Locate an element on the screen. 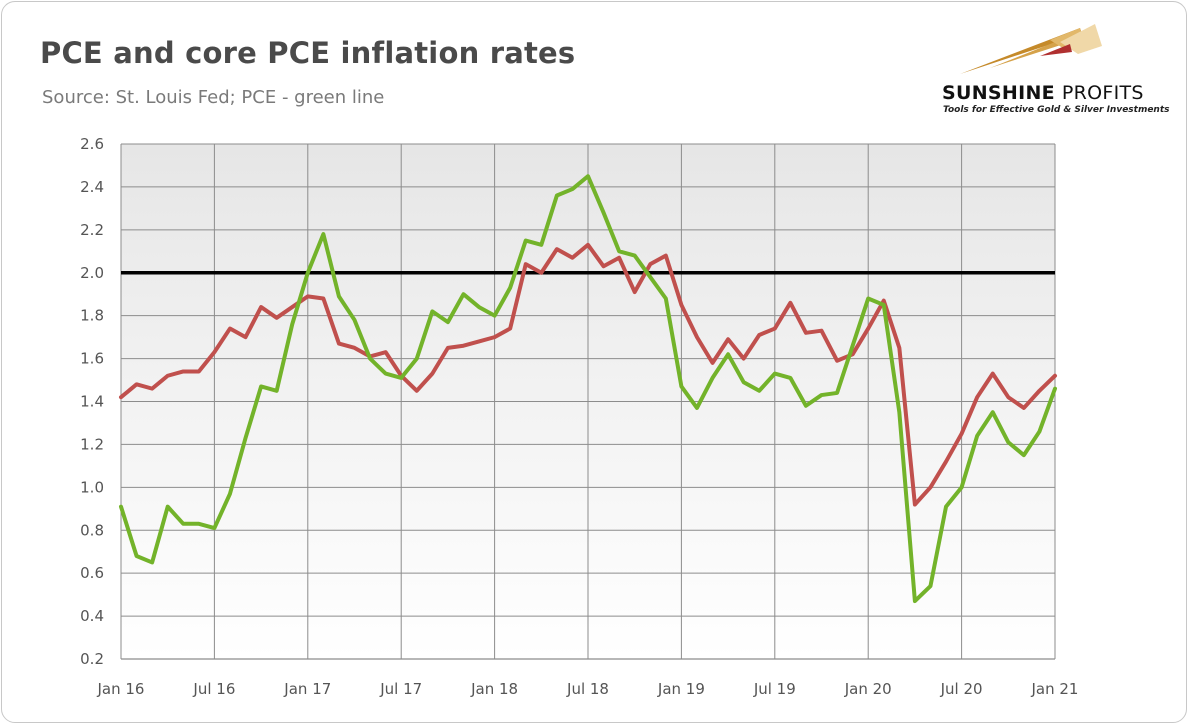 The width and height of the screenshot is (1190, 726). logo-name-thin: PROFITS is located at coordinates (1102, 93).